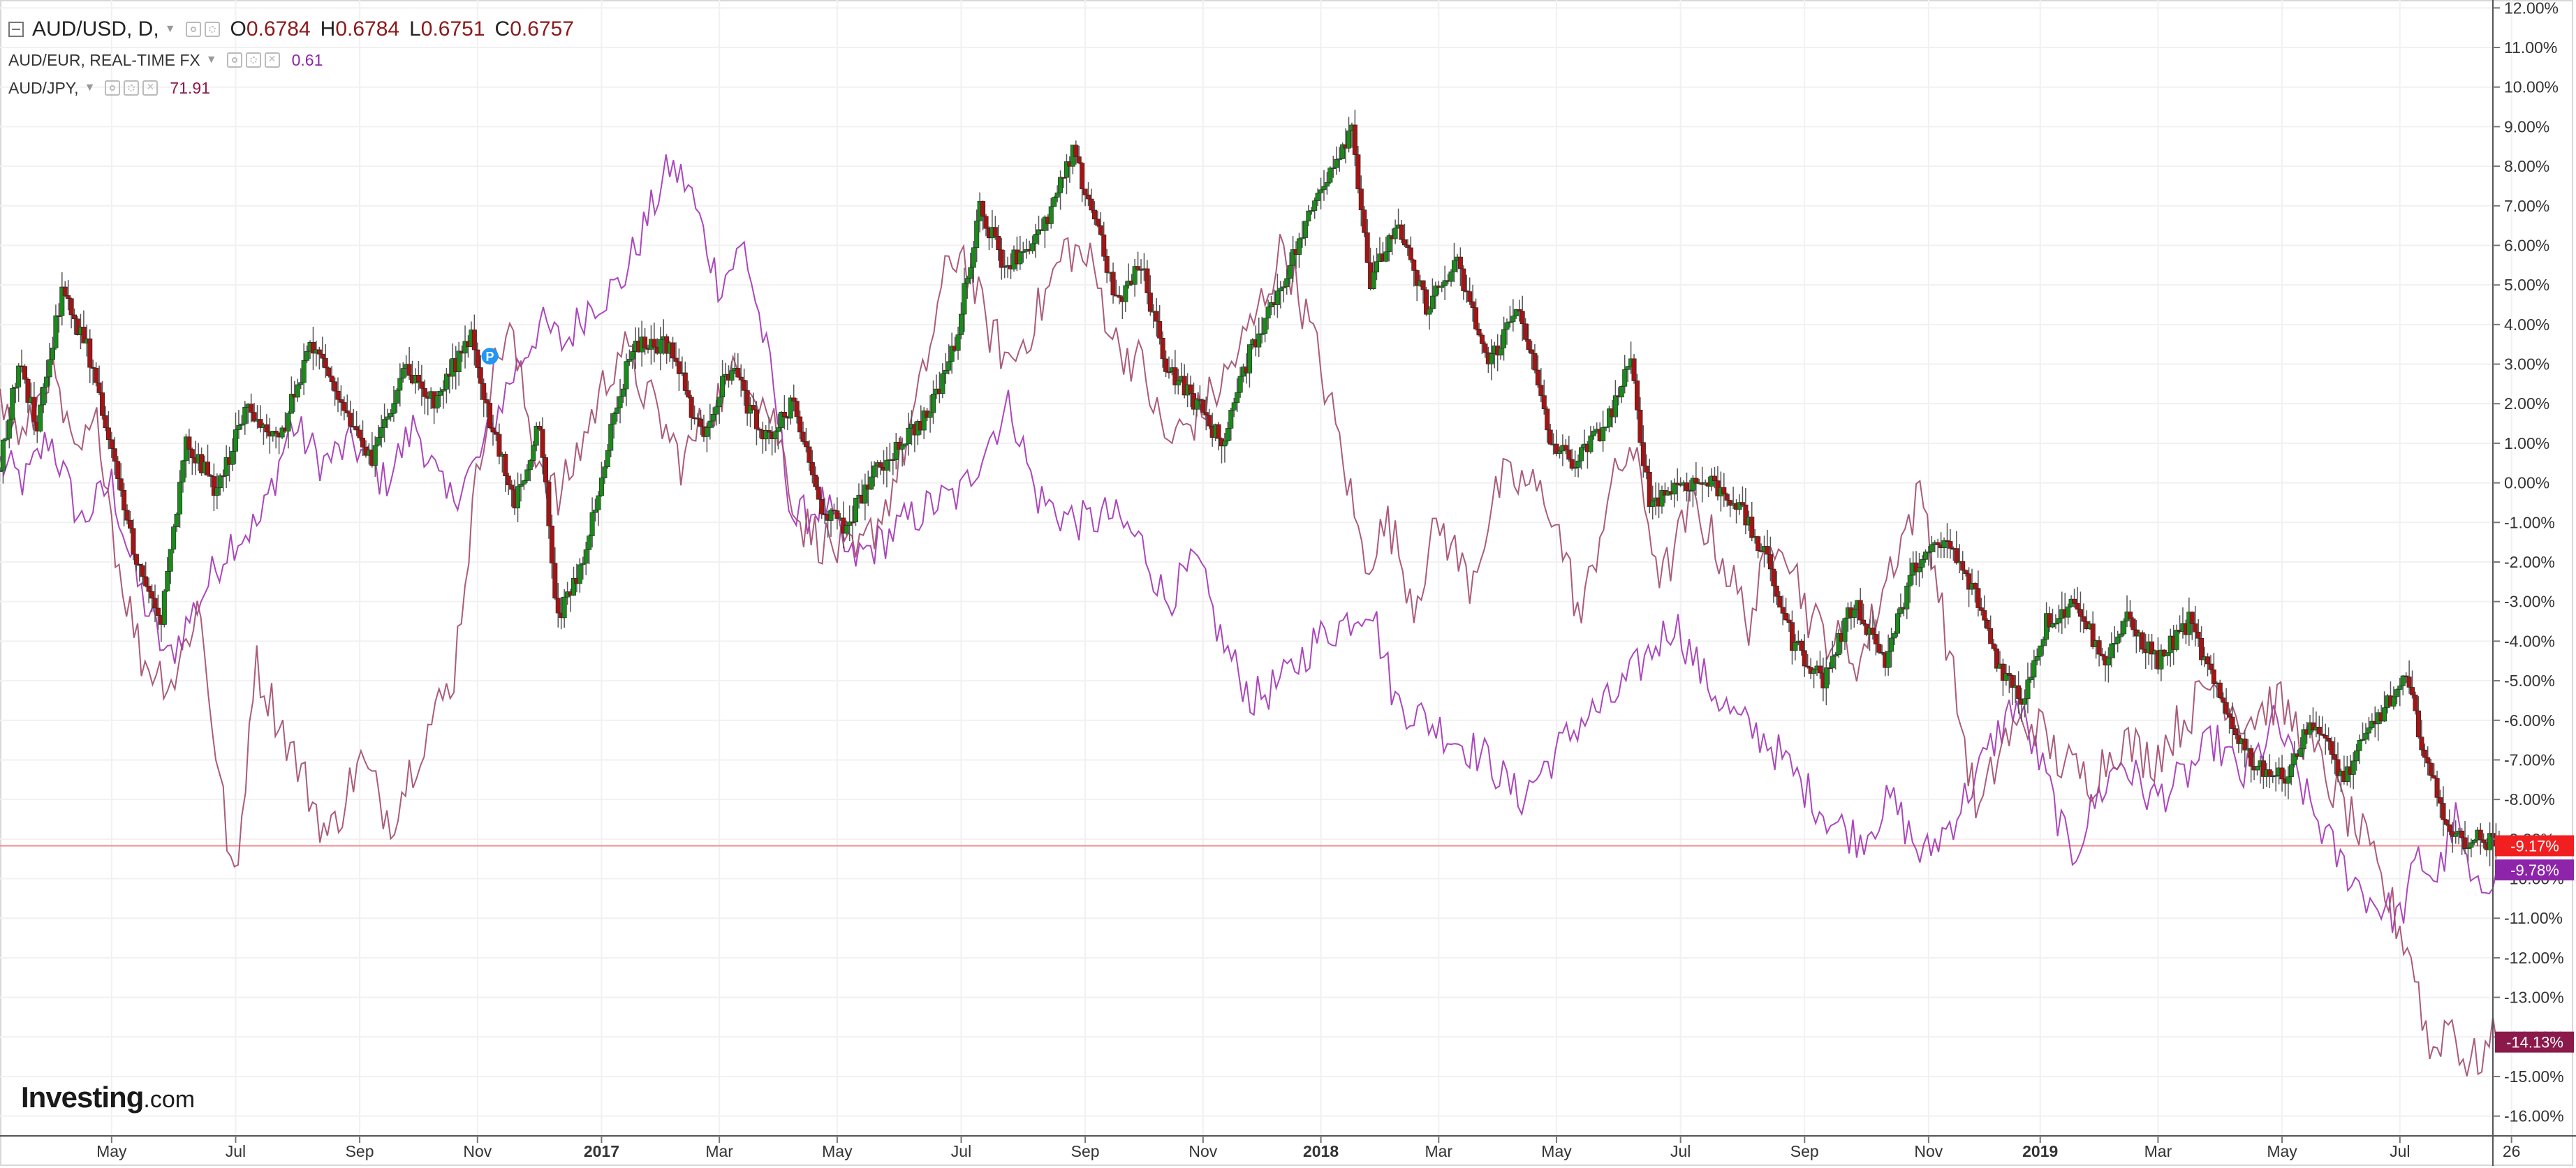 The height and width of the screenshot is (1168, 2576). Describe the element at coordinates (1556, 1151) in the screenshot. I see `x-tick-label: May` at that location.